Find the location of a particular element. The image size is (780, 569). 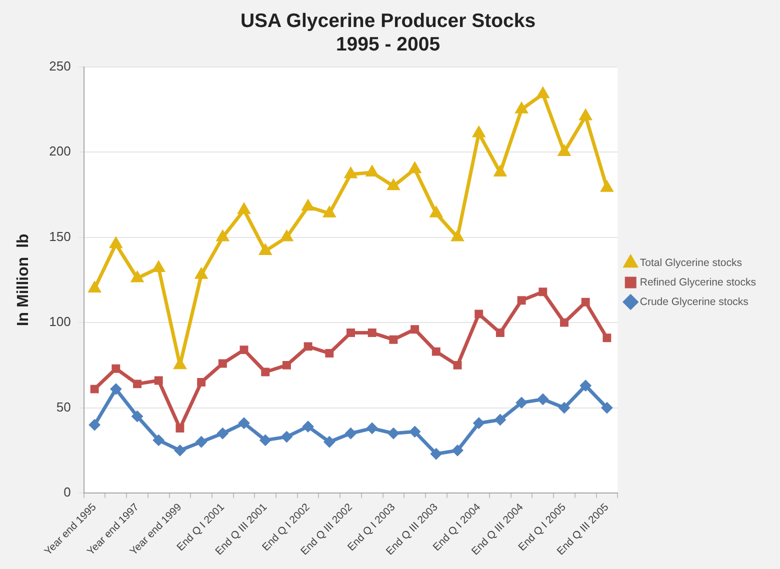

y-tick-label: 200 is located at coordinates (60, 151).